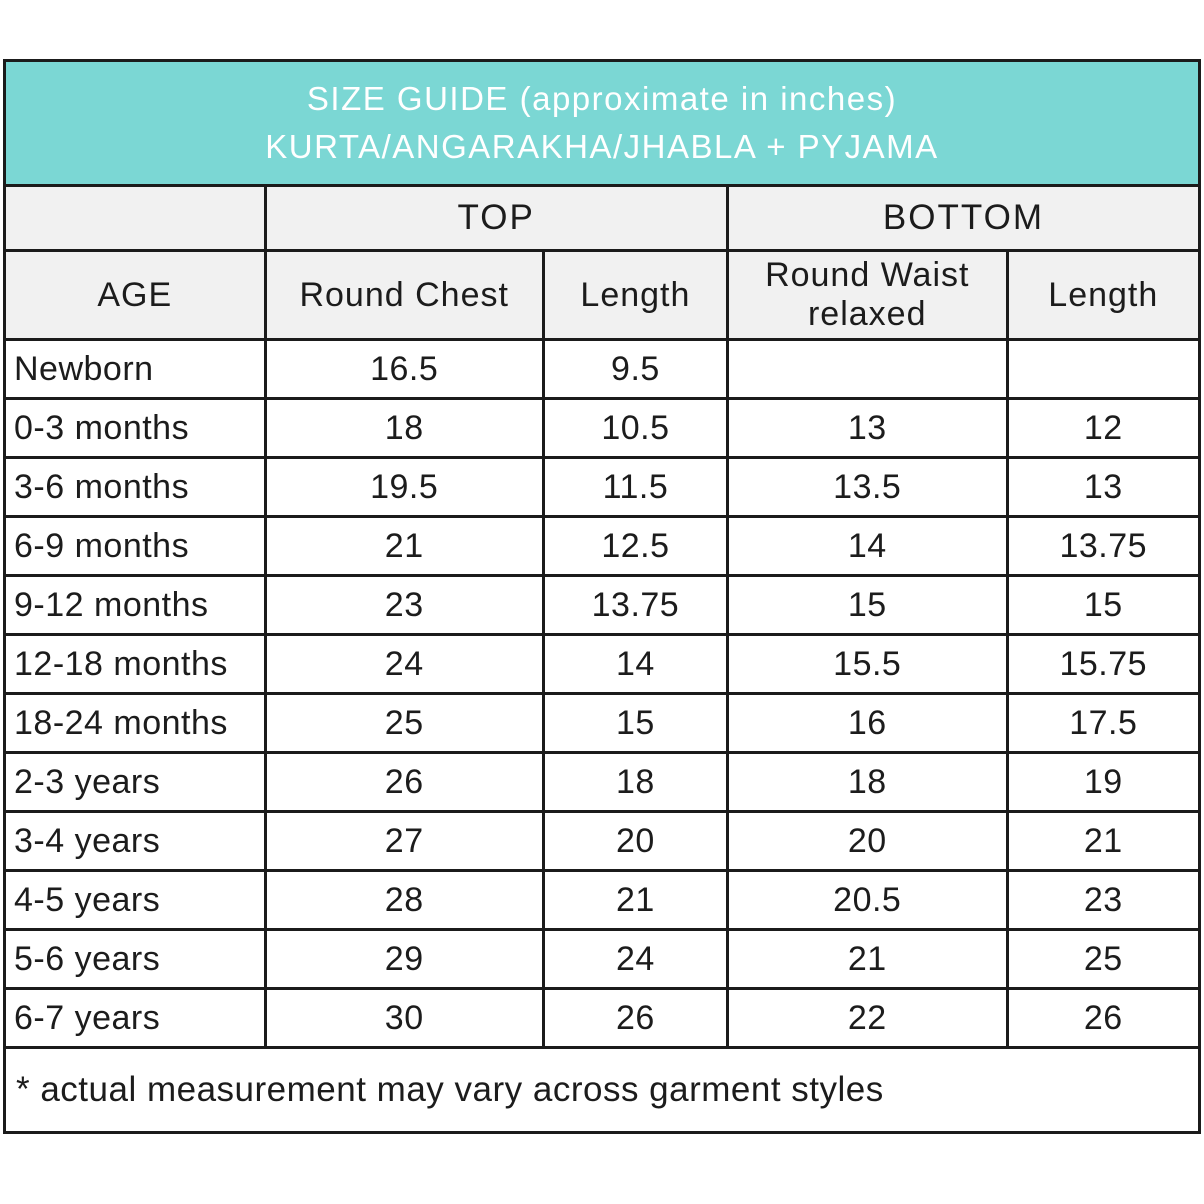 The image size is (1204, 1204). Describe the element at coordinates (867, 1018) in the screenshot. I see `value-cell: 22` at that location.